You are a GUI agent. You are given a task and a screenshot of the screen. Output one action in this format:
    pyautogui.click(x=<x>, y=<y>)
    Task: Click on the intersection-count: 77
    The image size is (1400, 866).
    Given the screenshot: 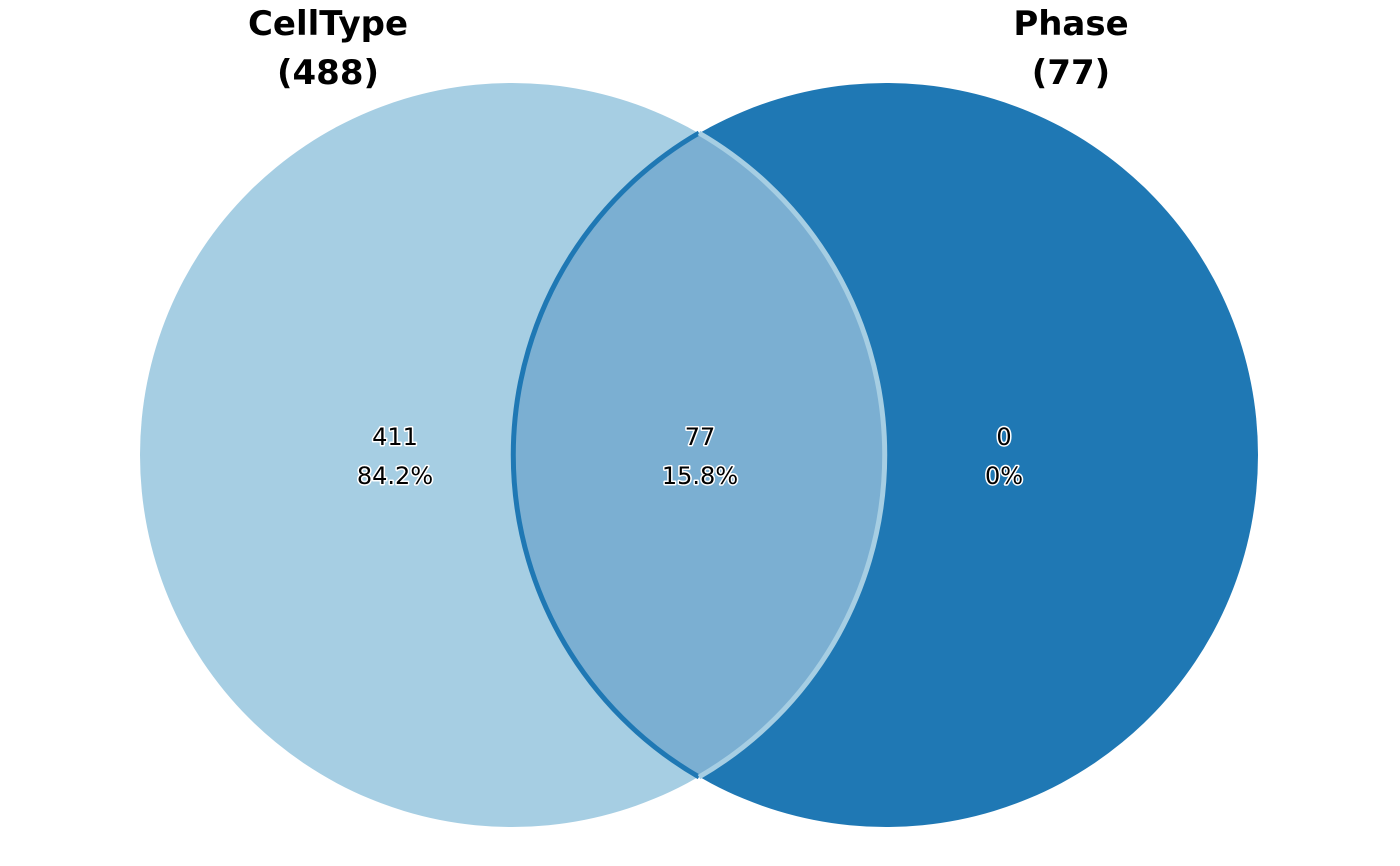 What is the action you would take?
    pyautogui.click(x=700, y=437)
    